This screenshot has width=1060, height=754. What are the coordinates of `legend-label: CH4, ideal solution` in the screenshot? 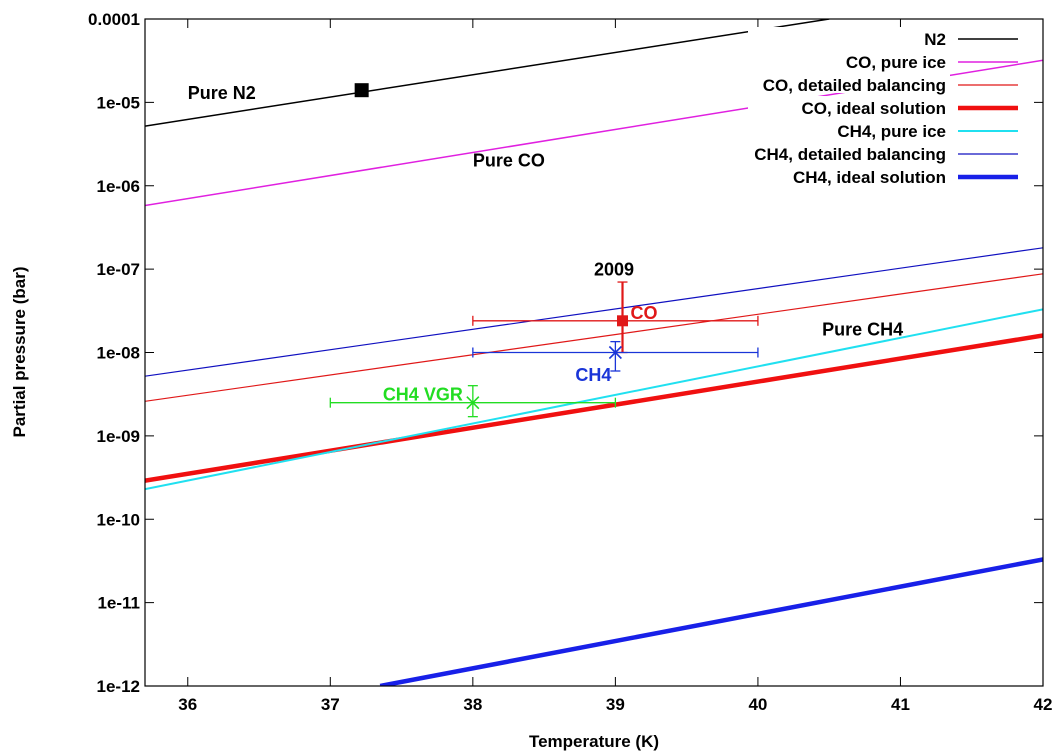 It's located at (869, 177).